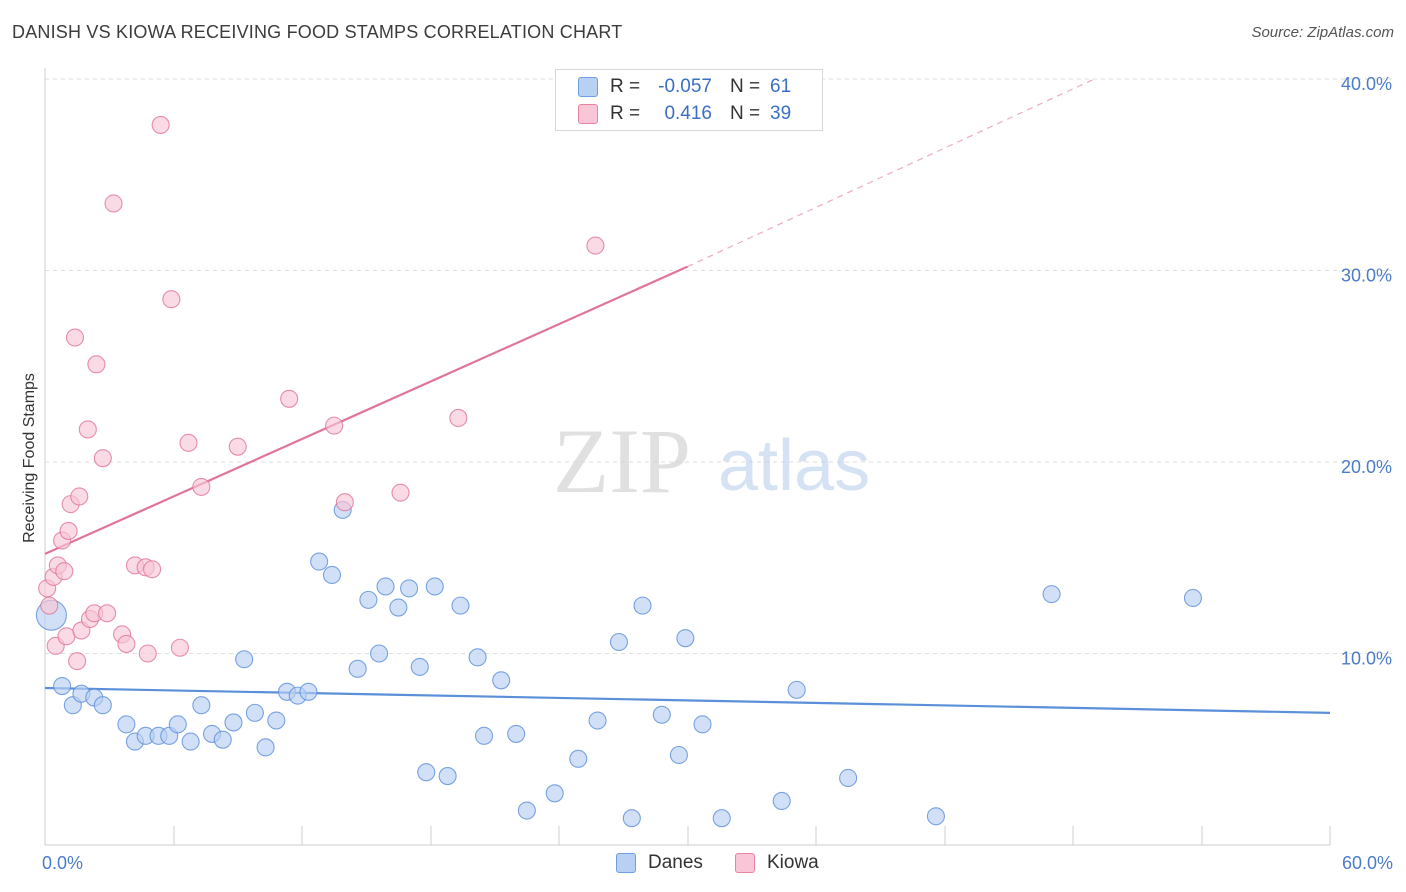 Image resolution: width=1406 pixels, height=892 pixels. I want to click on source-label: Source: ZipAtlas.com, so click(1322, 32).